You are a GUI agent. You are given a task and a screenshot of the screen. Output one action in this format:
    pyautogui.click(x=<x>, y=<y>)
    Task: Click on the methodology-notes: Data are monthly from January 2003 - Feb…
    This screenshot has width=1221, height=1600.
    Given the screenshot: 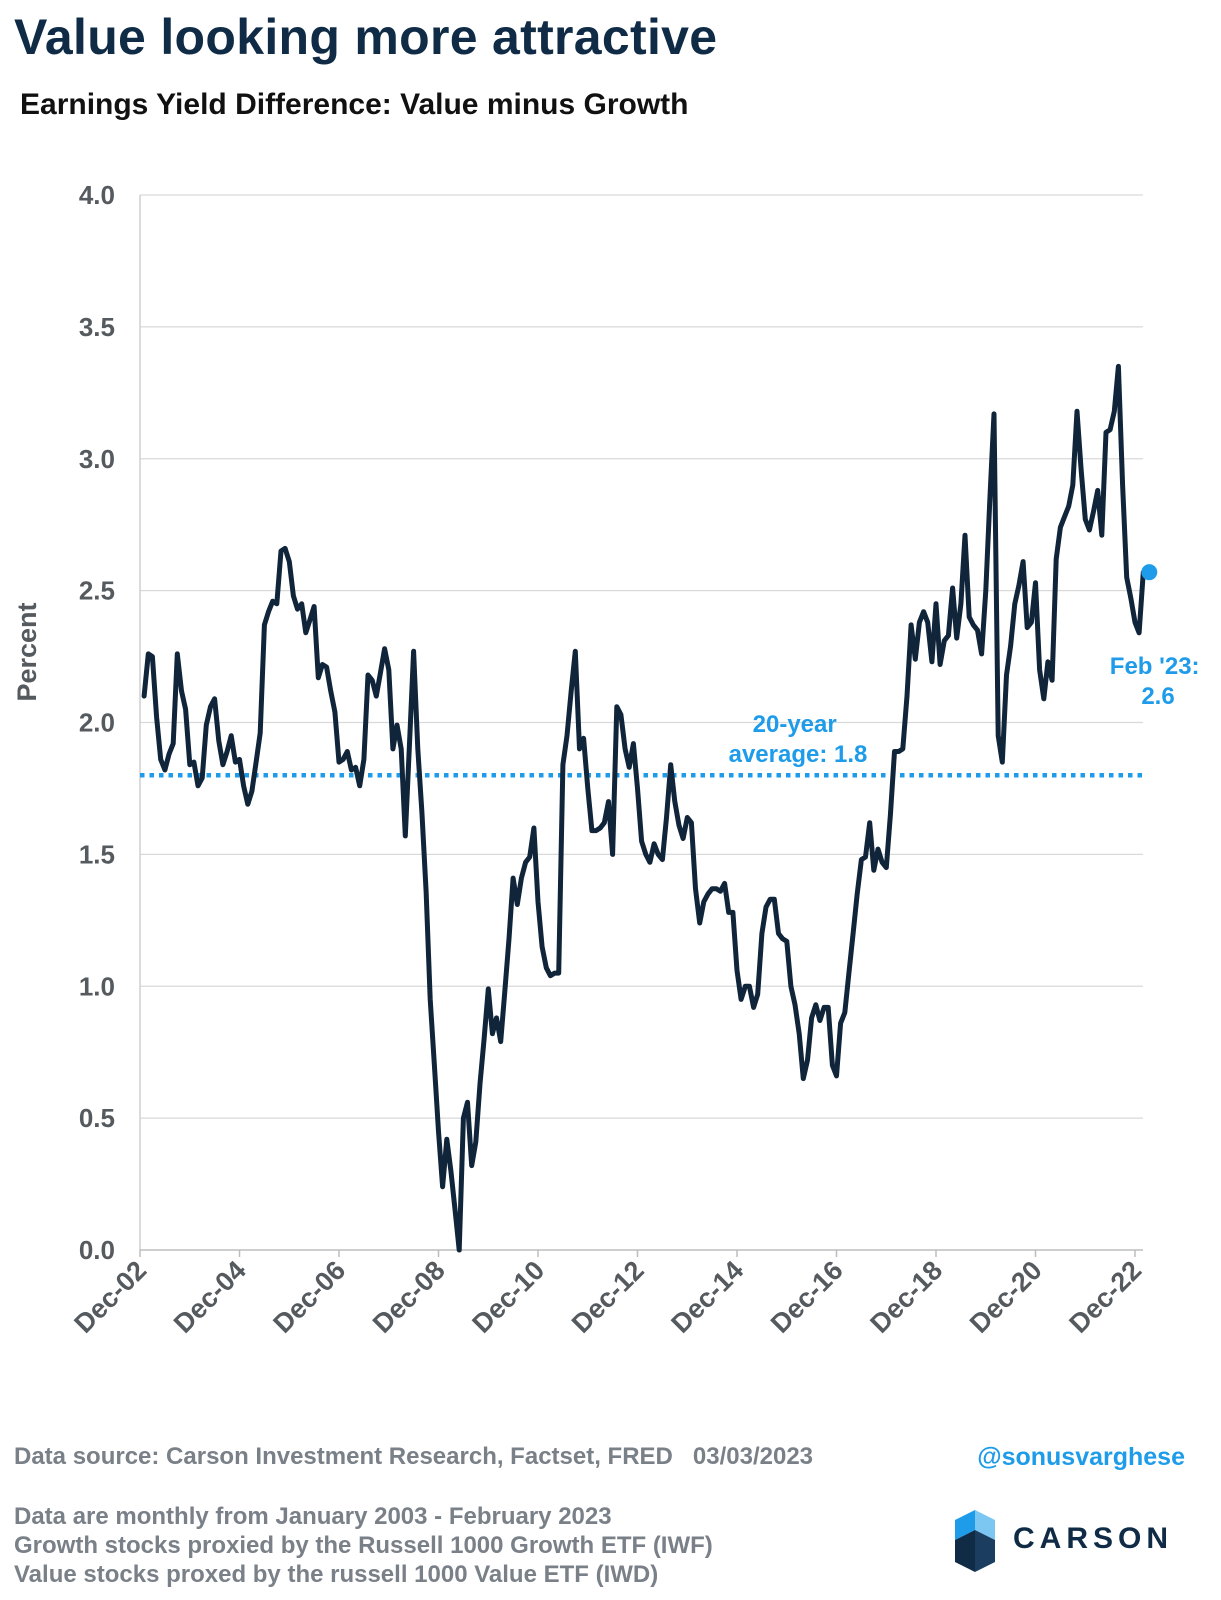 What is the action you would take?
    pyautogui.click(x=363, y=1545)
    